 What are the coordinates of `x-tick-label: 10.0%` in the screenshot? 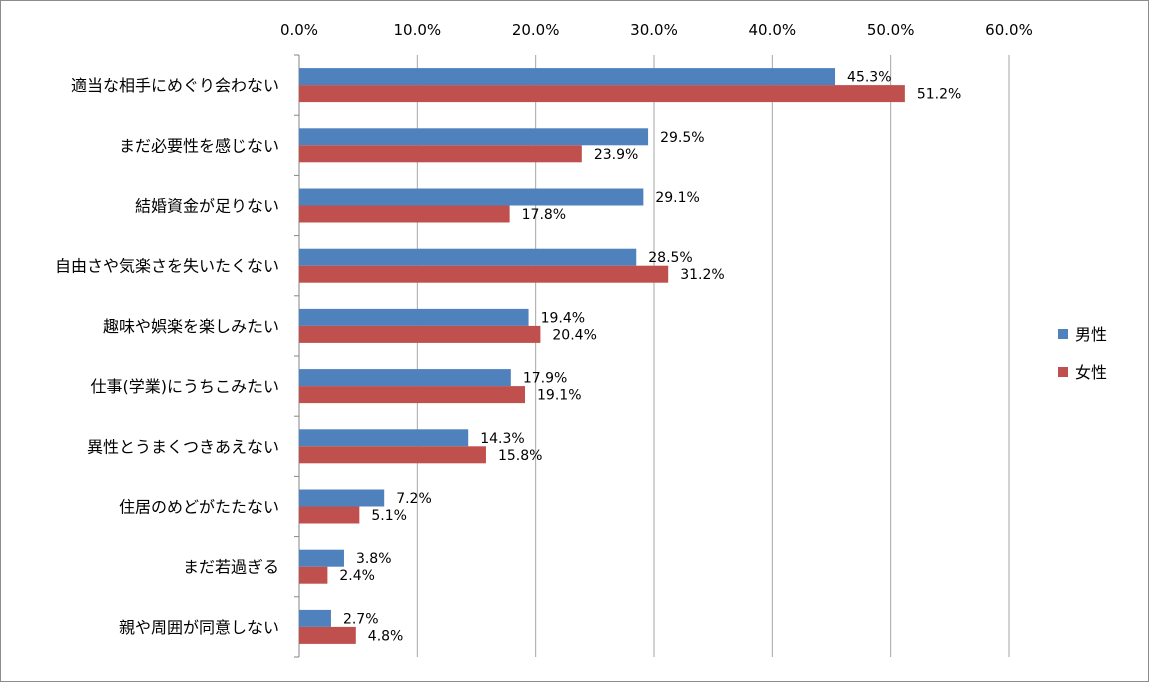 It's located at (418, 30).